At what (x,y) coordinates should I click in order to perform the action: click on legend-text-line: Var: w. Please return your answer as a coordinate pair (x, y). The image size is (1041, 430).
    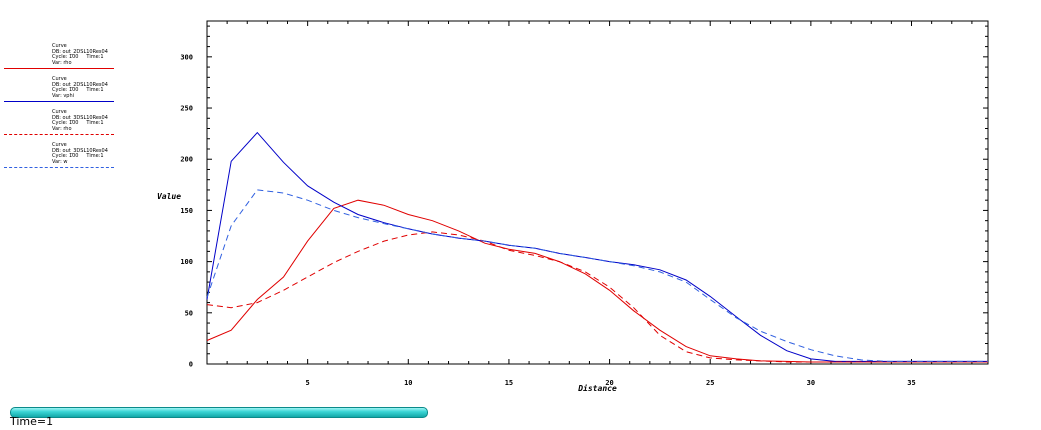
    Looking at the image, I should click on (60, 161).